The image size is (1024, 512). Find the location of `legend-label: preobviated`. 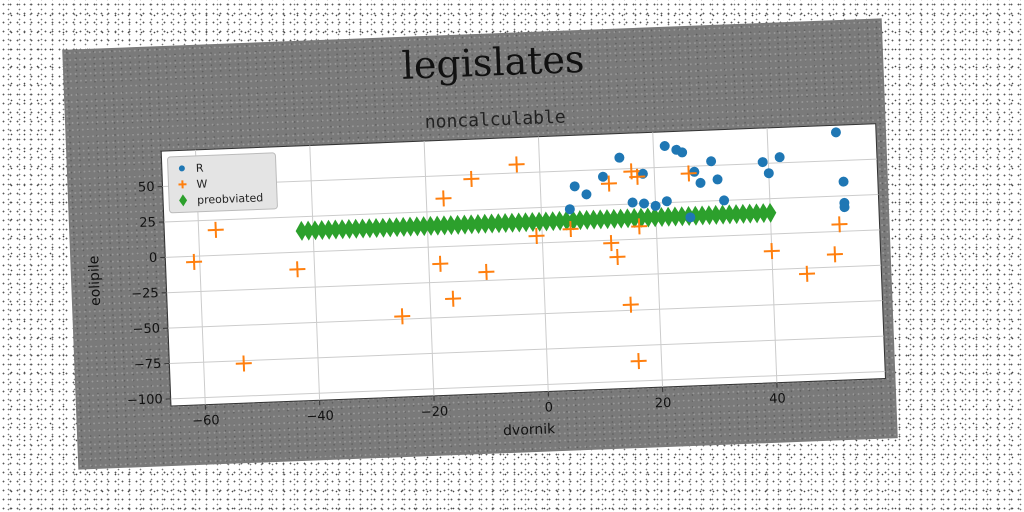

legend-label: preobviated is located at coordinates (230, 199).